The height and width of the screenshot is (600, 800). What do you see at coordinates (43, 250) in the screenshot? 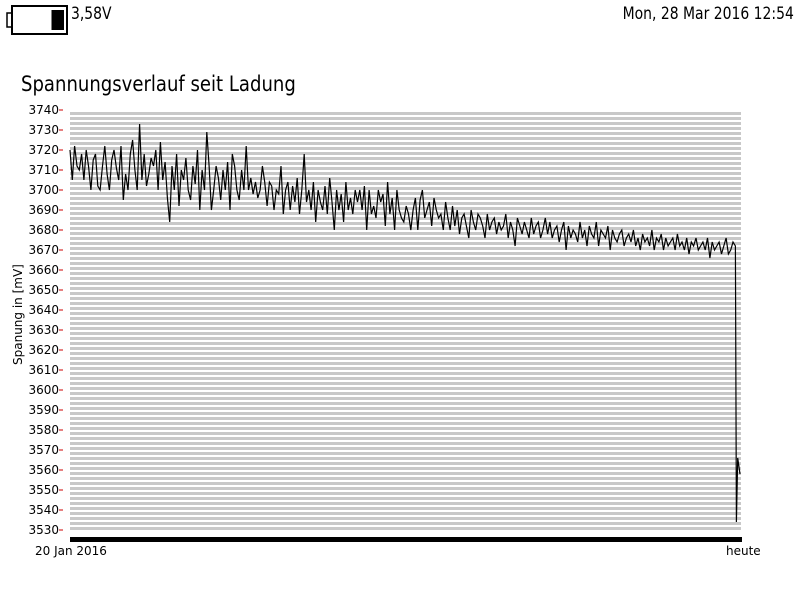
I see `y-tick-label: 3670` at bounding box center [43, 250].